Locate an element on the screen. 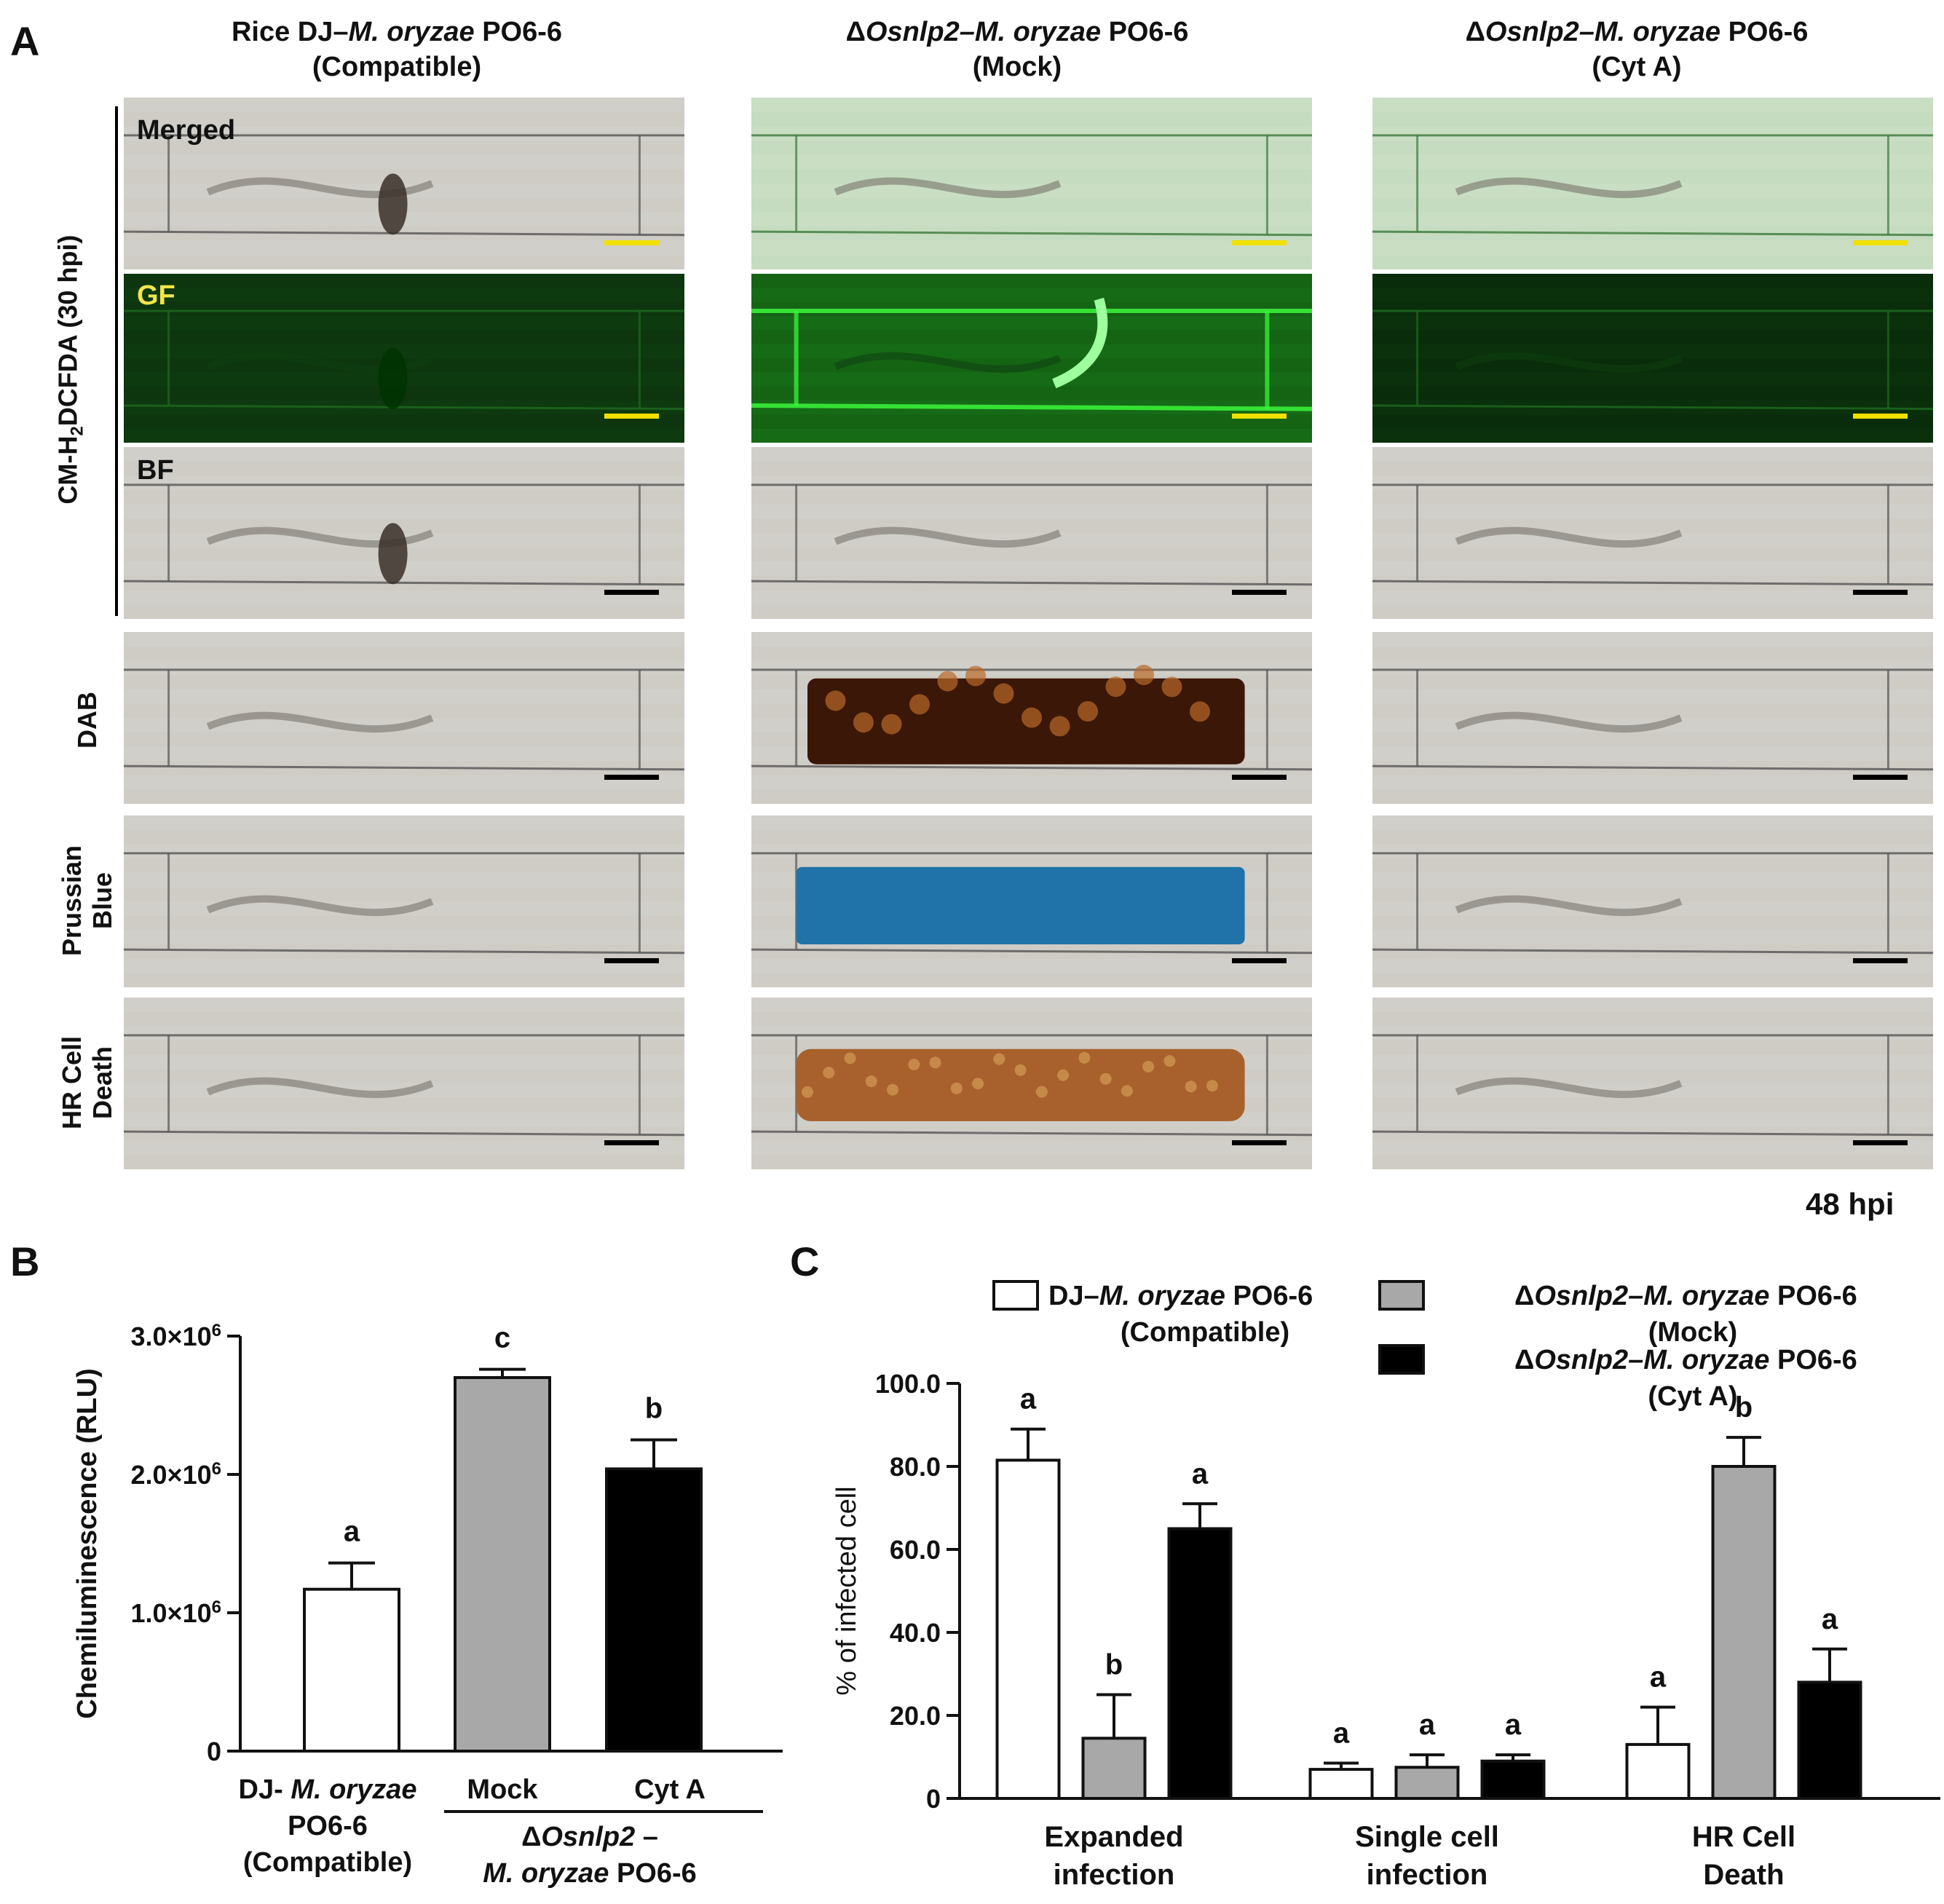 The image size is (1944, 1904). x-tick-label: Cyt A is located at coordinates (670, 1789).